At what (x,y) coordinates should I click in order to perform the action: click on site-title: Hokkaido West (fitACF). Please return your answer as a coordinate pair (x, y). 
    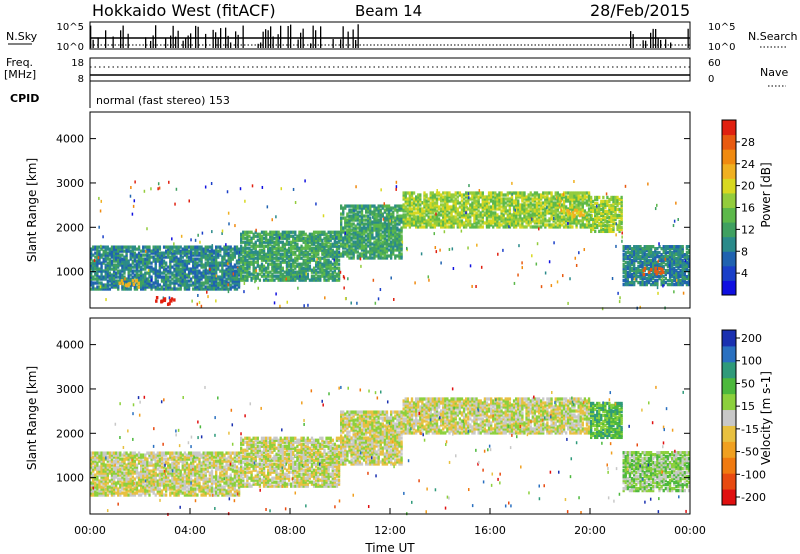
    Looking at the image, I should click on (184, 10).